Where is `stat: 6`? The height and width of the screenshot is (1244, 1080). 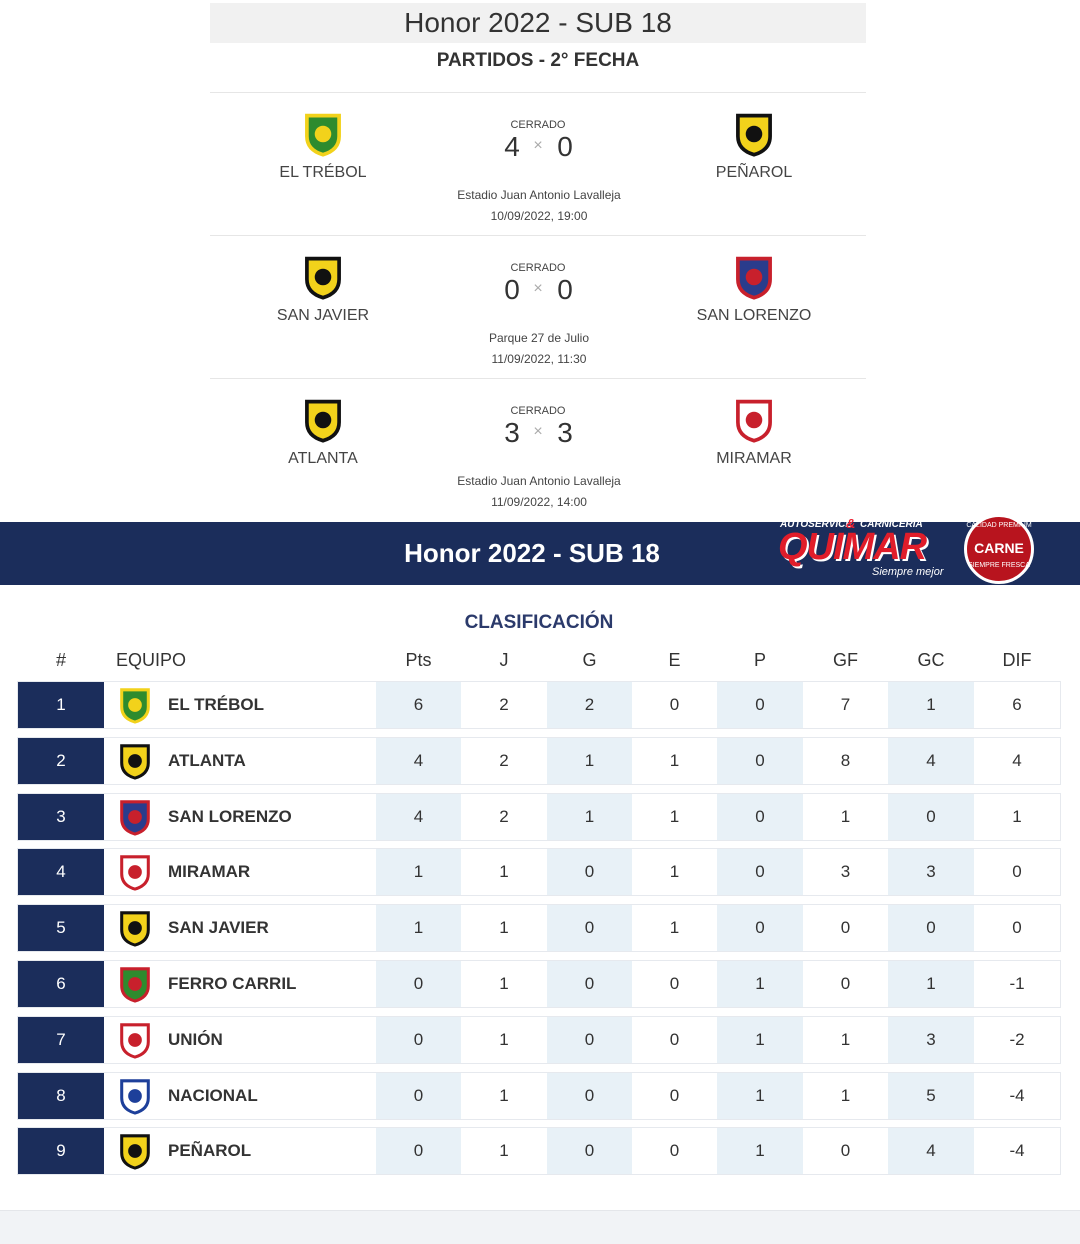
stat: 6 is located at coordinates (418, 705).